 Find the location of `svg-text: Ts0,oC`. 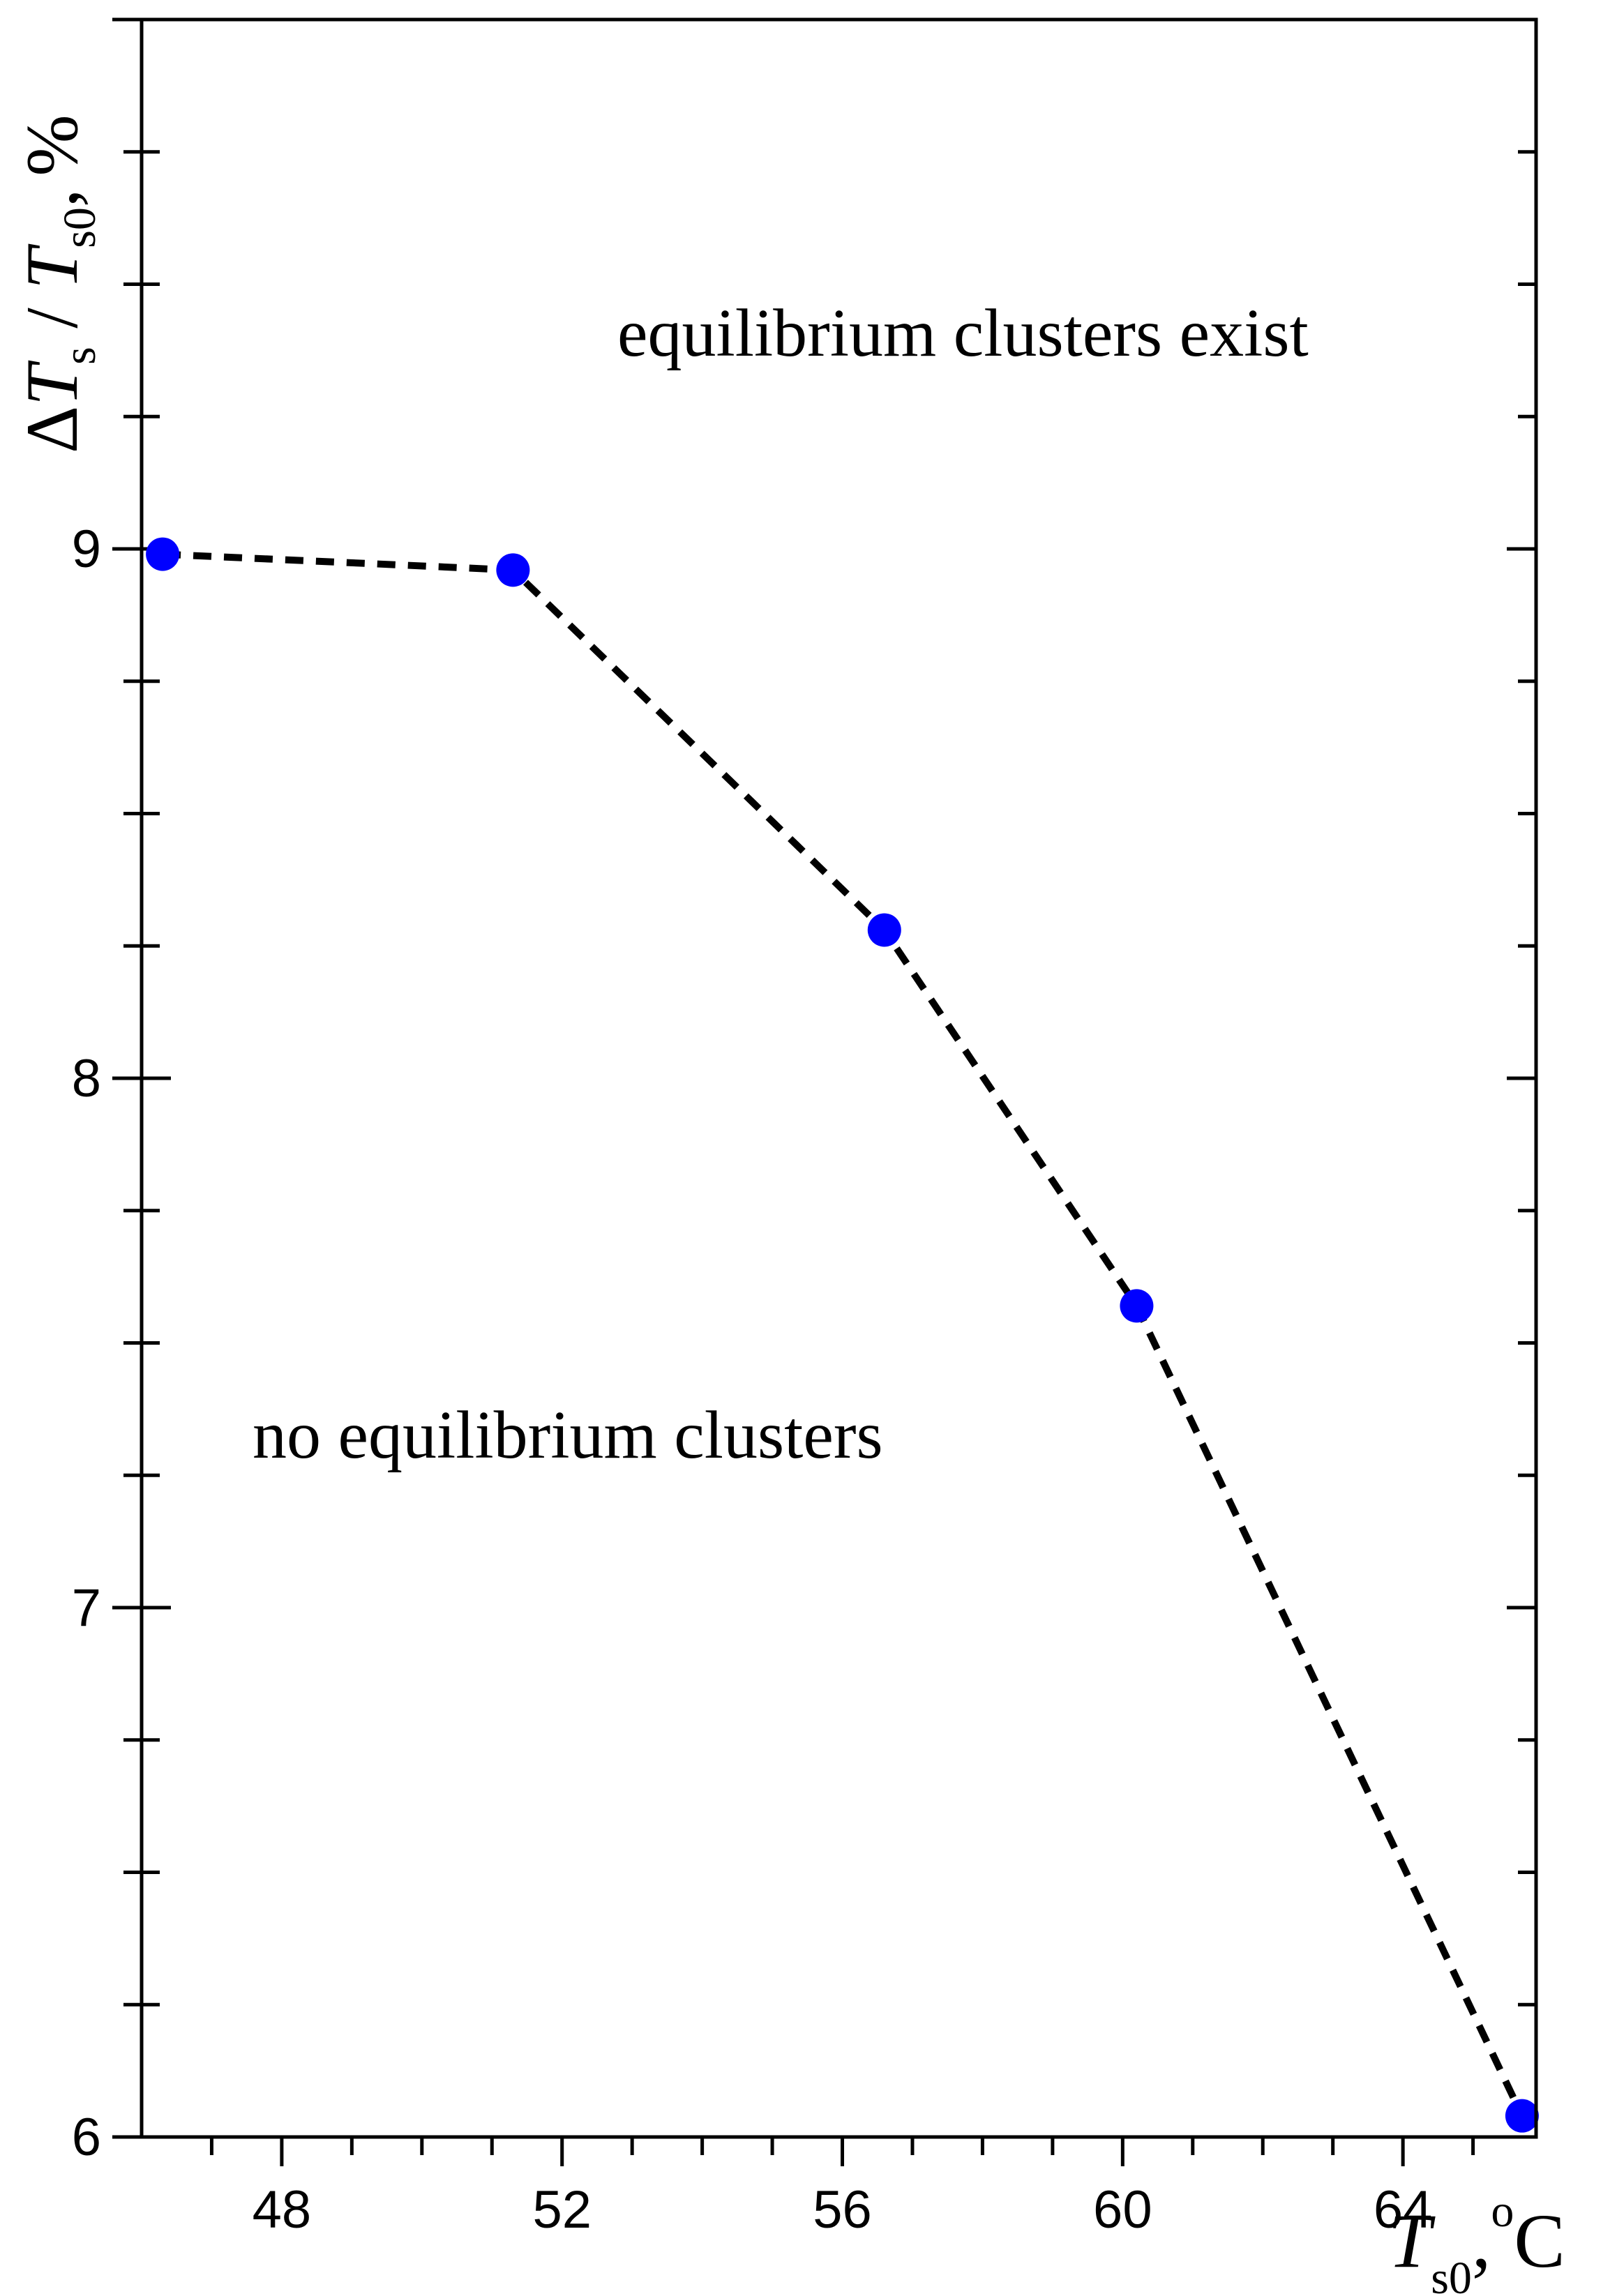

svg-text: Ts0,oC is located at coordinates (1476, 2241).